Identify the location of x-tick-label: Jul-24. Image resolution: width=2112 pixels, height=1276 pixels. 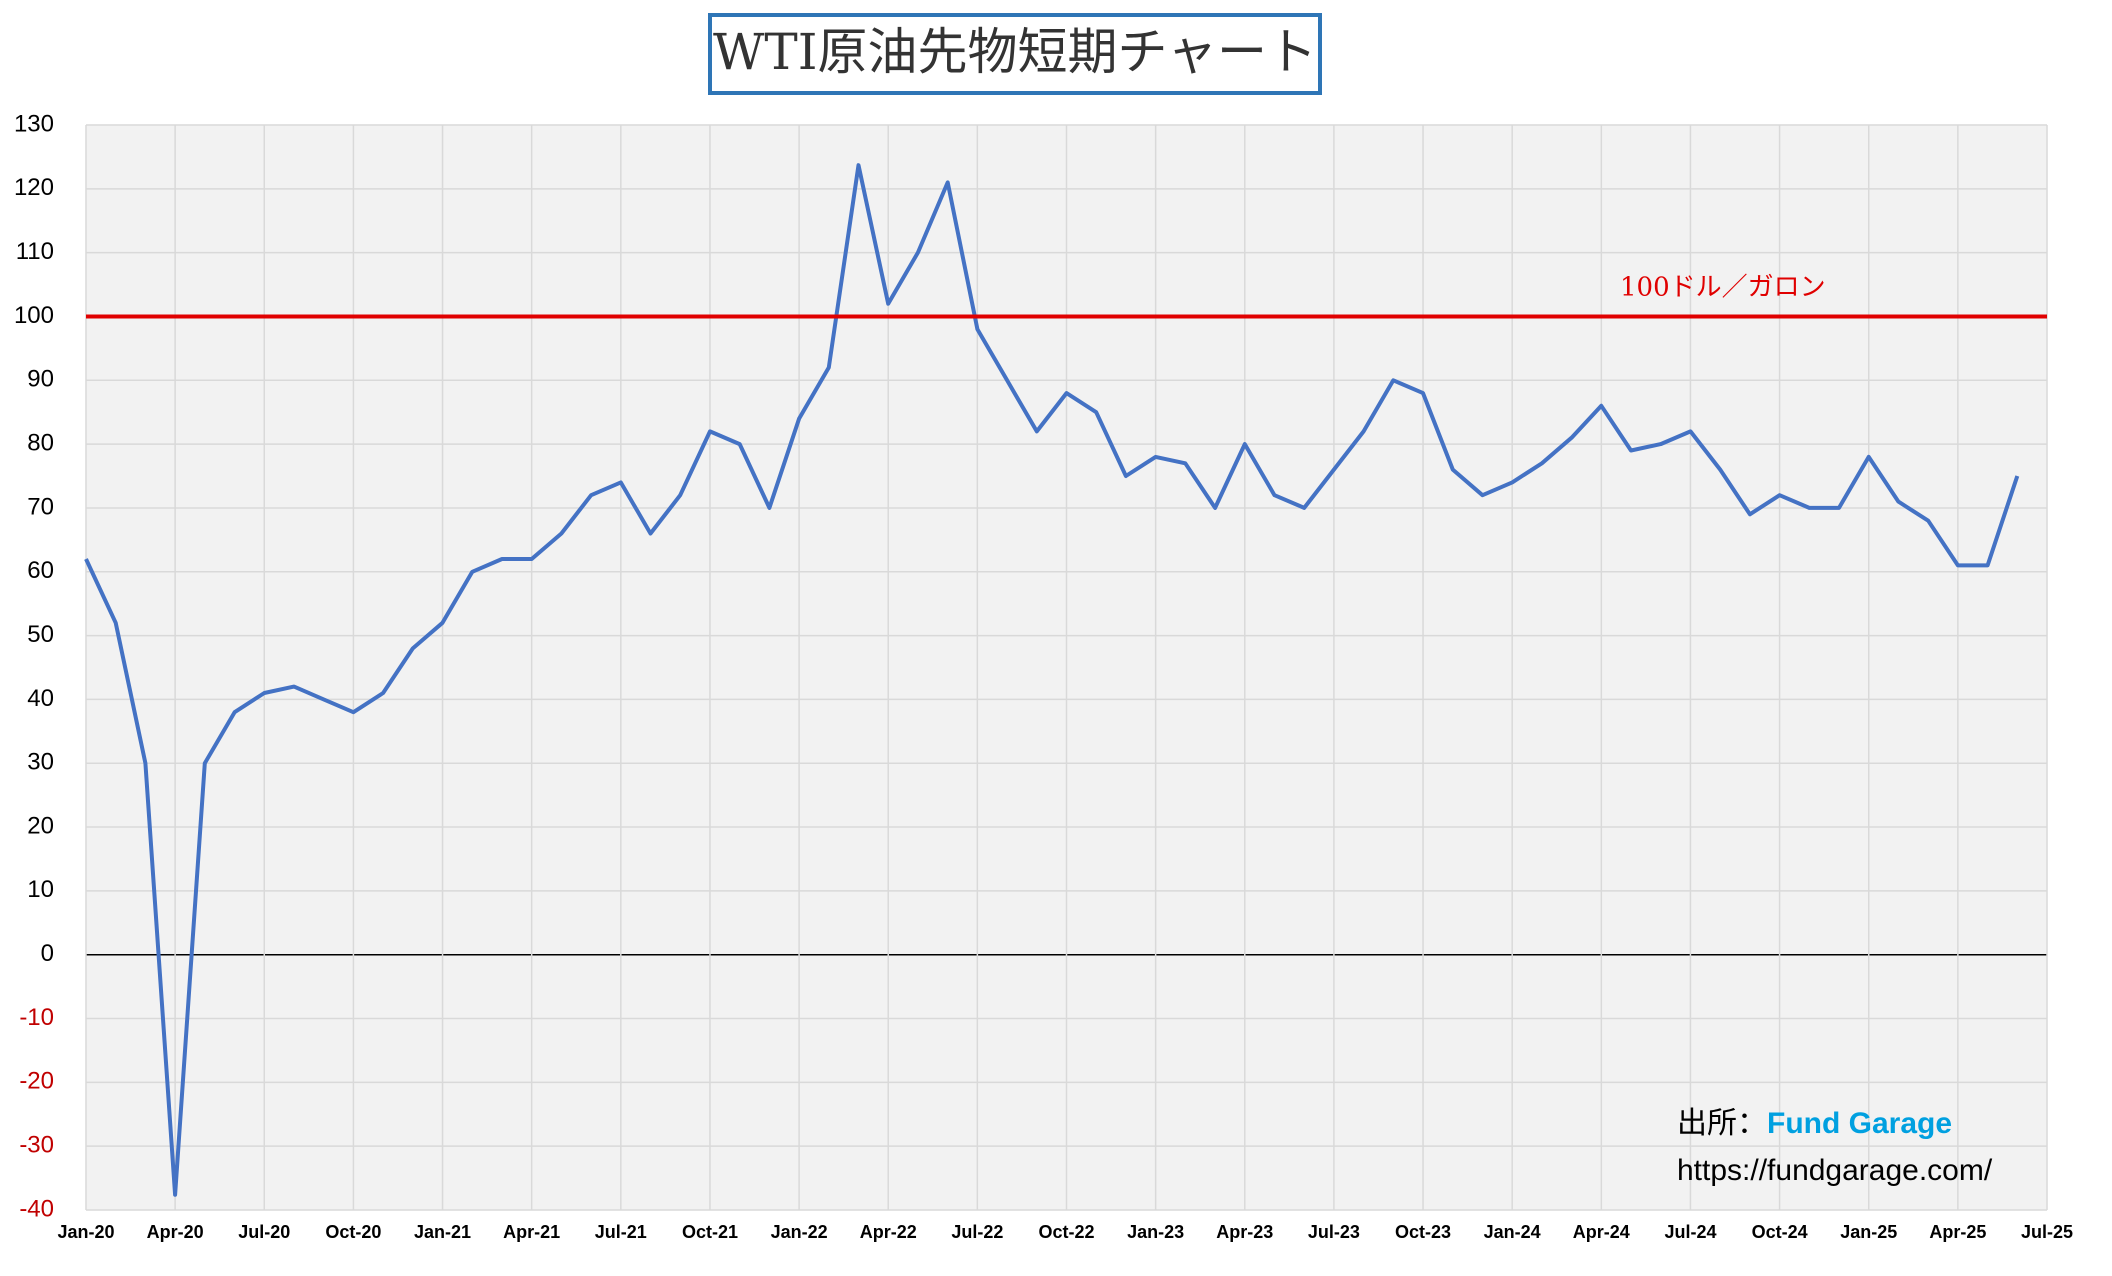
(1690, 1232).